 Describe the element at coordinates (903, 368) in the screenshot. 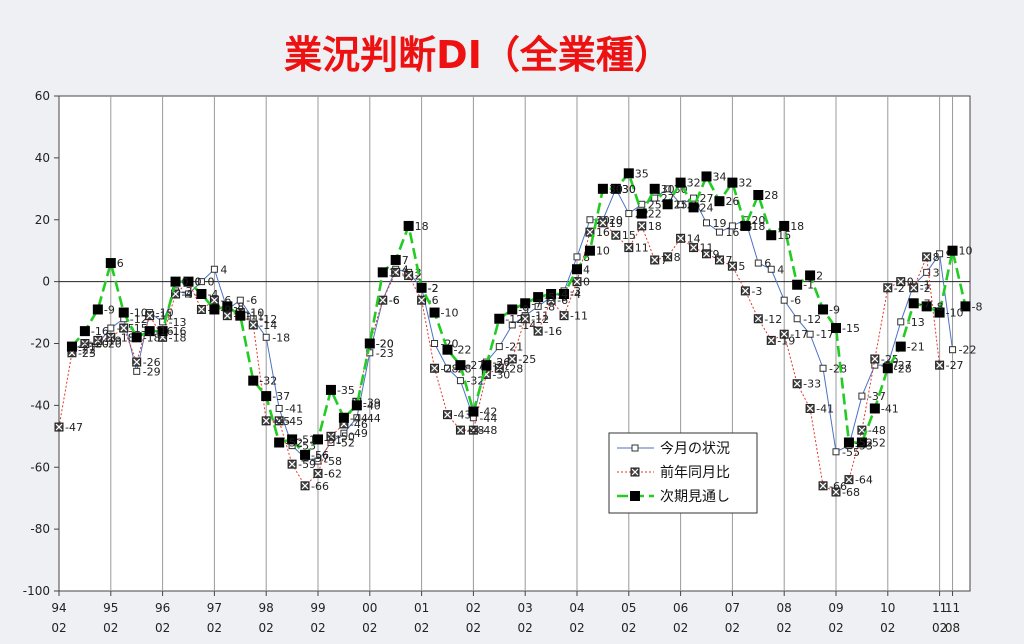

I see `data-label-outlook: -28` at that location.